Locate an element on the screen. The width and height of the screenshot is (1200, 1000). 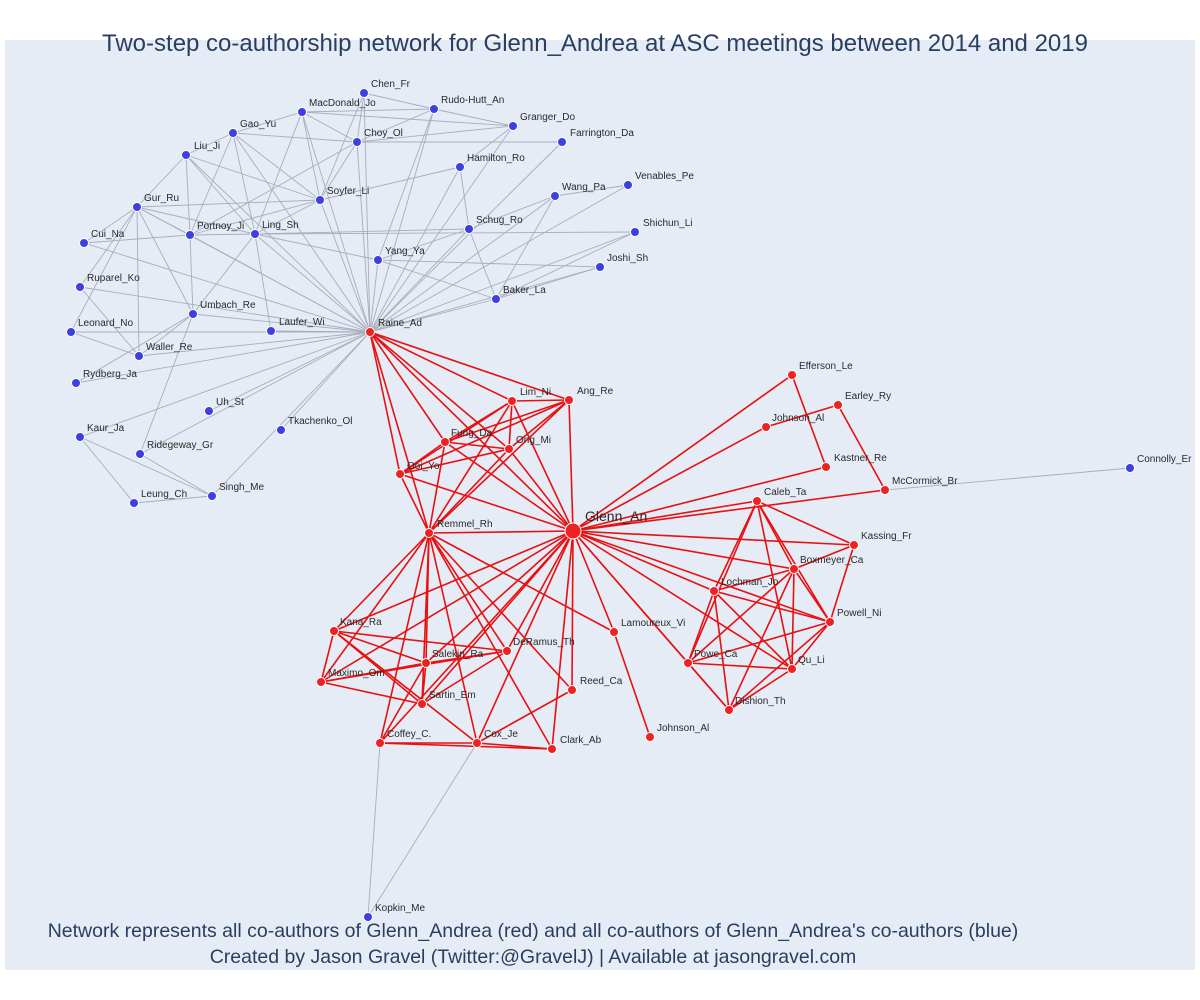
edge-glenn-an-coffey-c is located at coordinates (476, 637).